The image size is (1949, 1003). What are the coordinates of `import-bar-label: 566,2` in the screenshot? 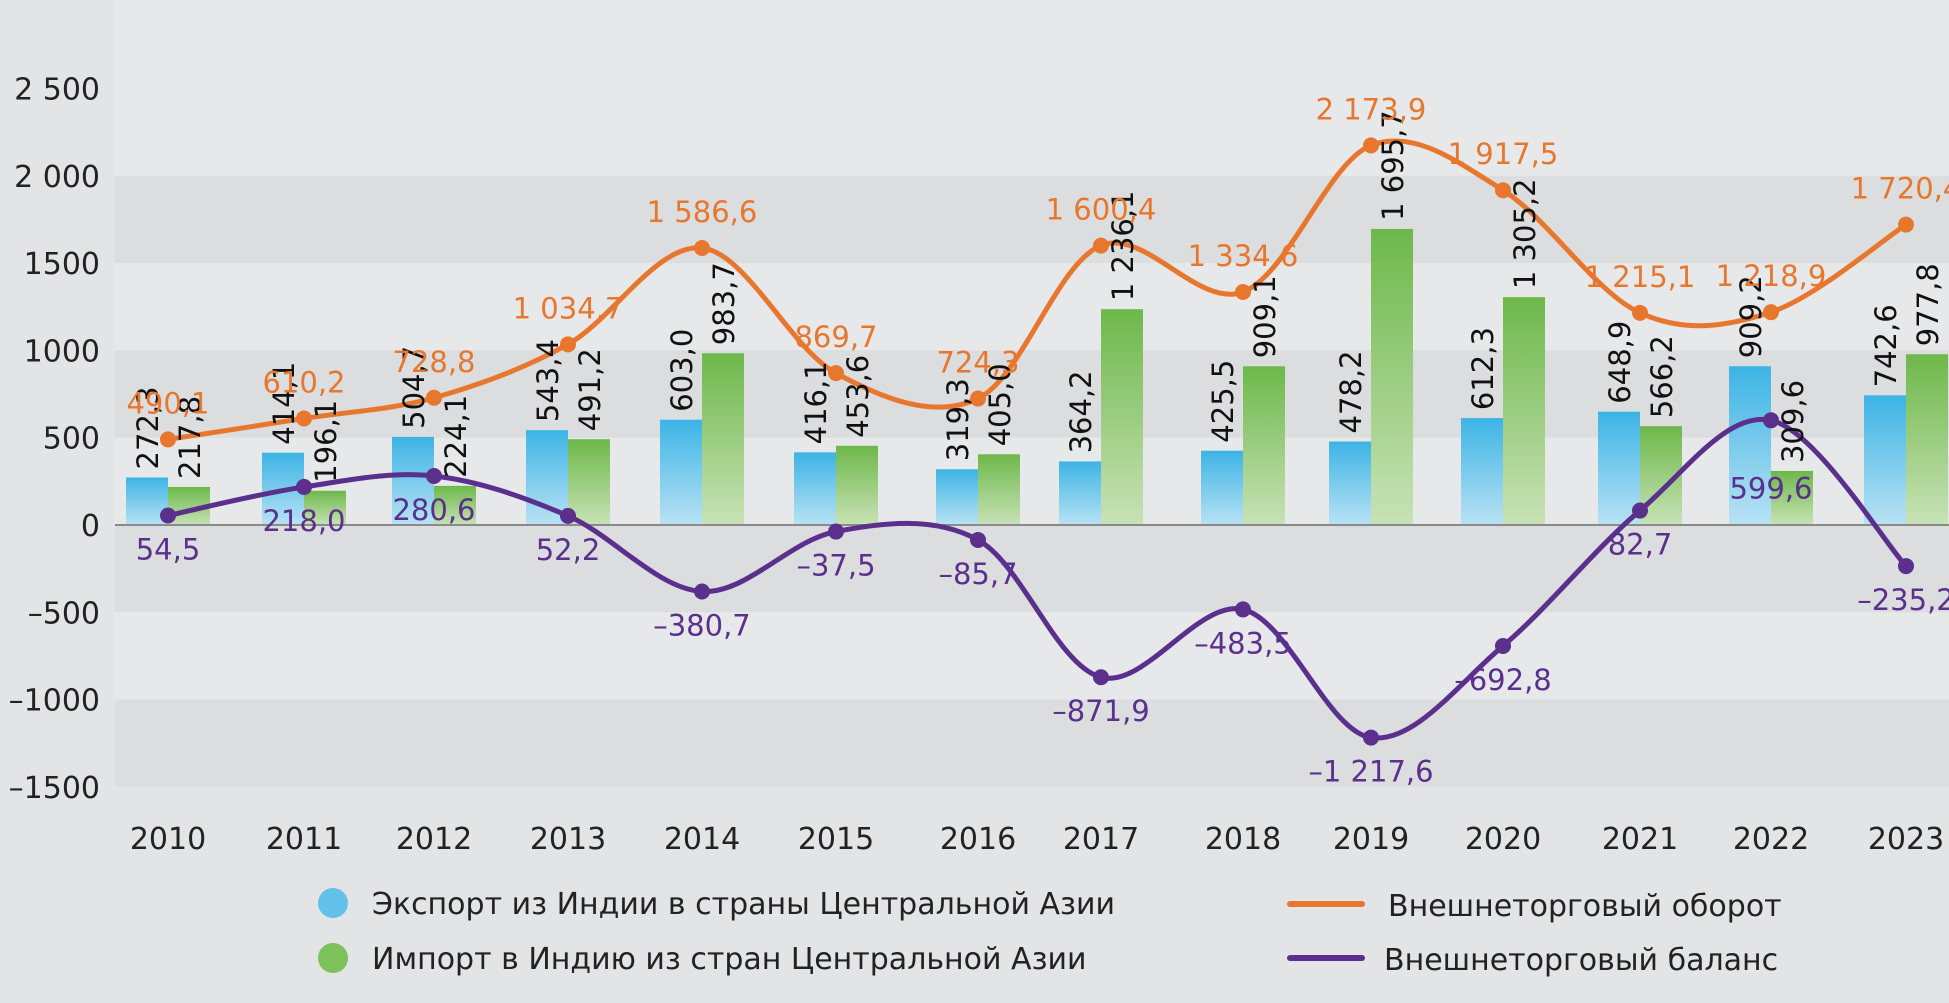 It's located at (1662, 376).